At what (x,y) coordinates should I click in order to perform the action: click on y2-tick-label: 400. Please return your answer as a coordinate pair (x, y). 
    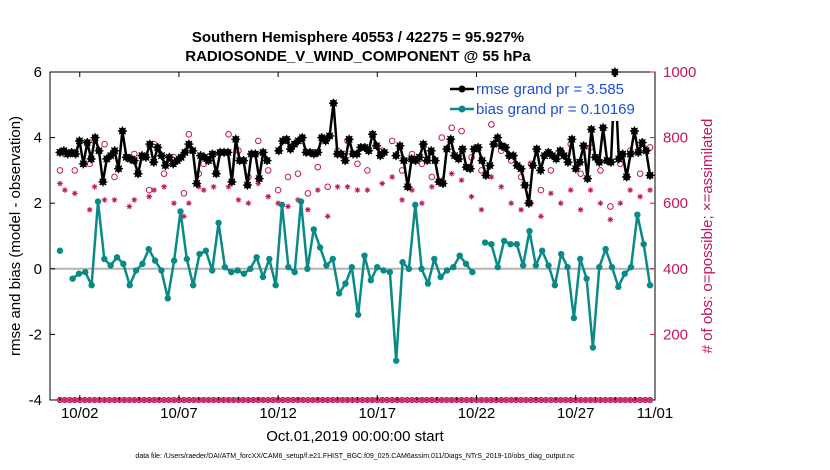
    Looking at the image, I should click on (675, 269).